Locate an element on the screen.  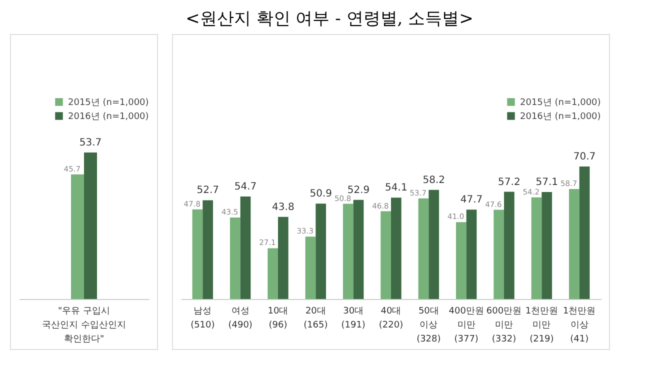
data-label: 47.7 is located at coordinates (471, 200).